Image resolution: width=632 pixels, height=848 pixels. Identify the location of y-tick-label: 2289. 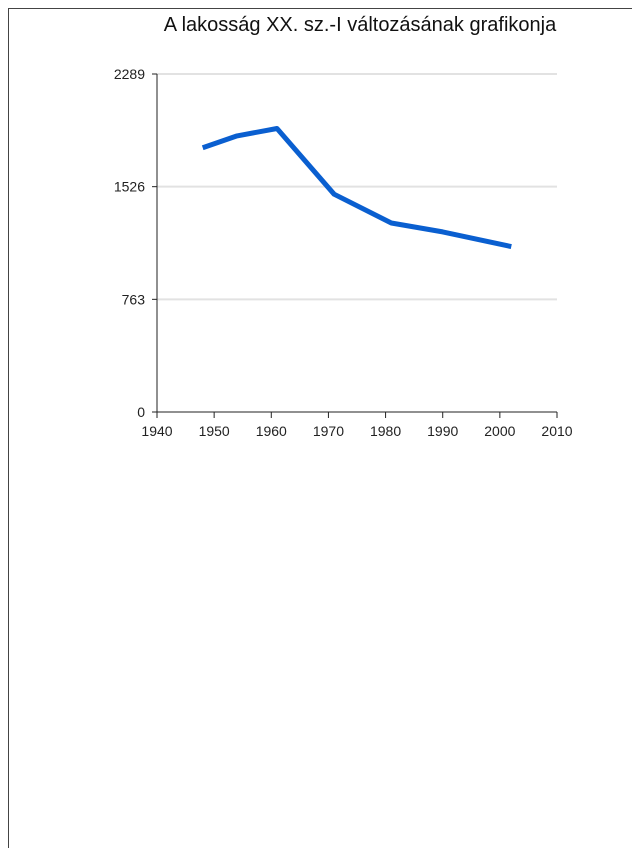
(129, 74).